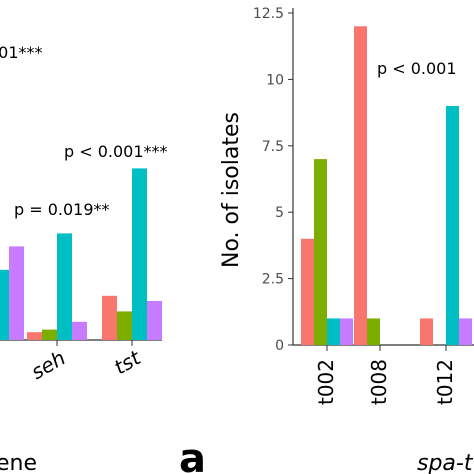 The height and width of the screenshot is (474, 474). Describe the element at coordinates (379, 382) in the screenshot. I see `right-x-tick-label: t008` at that location.